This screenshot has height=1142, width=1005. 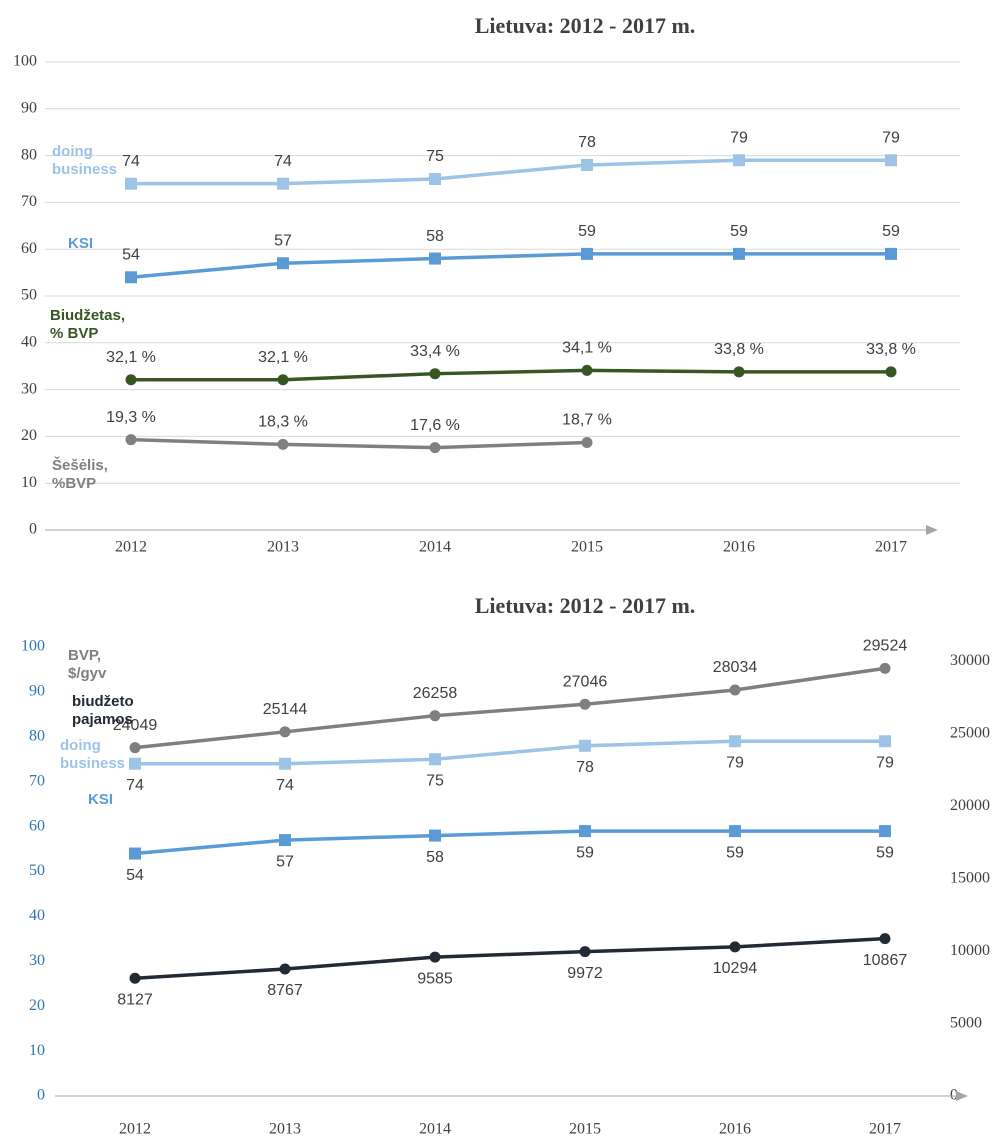 I want to click on y2-tick-label: 20000, so click(x=970, y=805).